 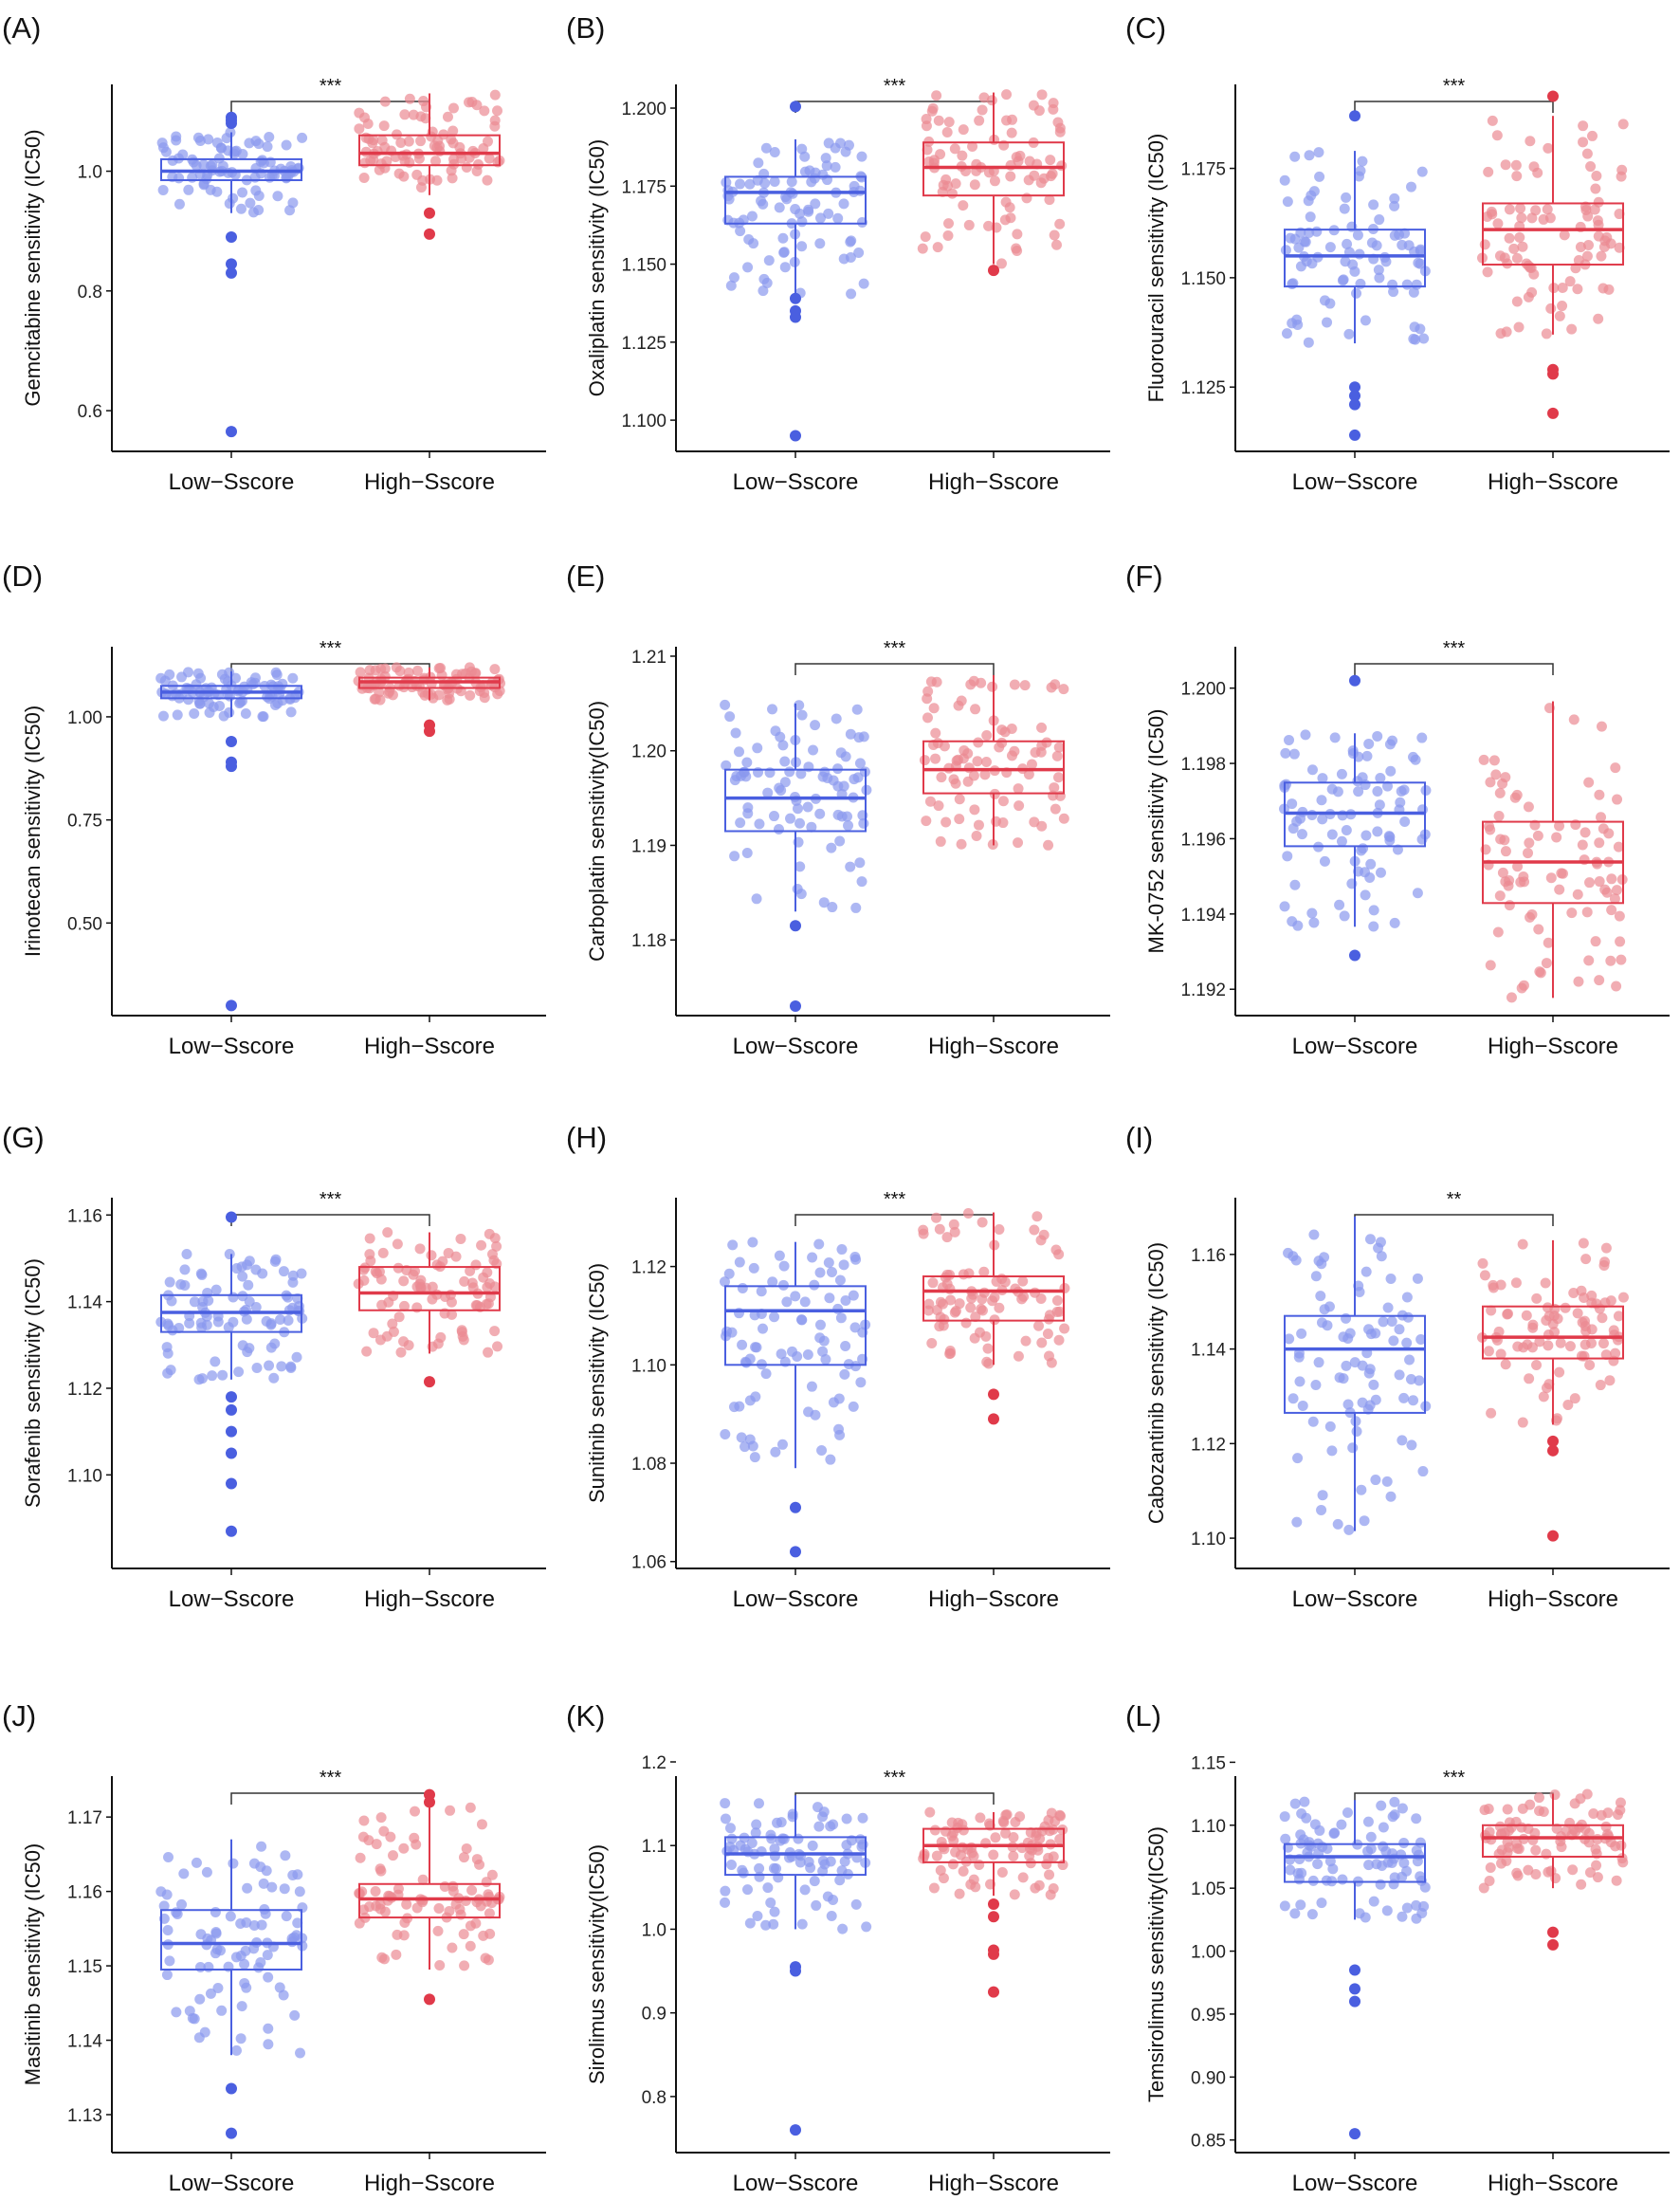 I want to click on y-tick-label: 1.150, so click(x=644, y=266).